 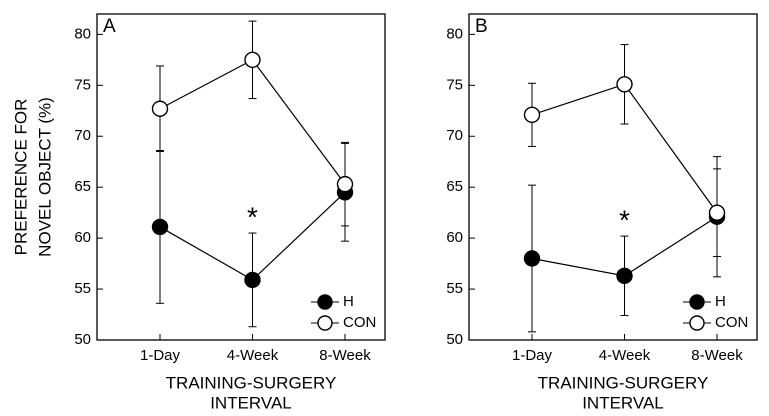 What do you see at coordinates (481, 26) in the screenshot?
I see `panel-letter: B` at bounding box center [481, 26].